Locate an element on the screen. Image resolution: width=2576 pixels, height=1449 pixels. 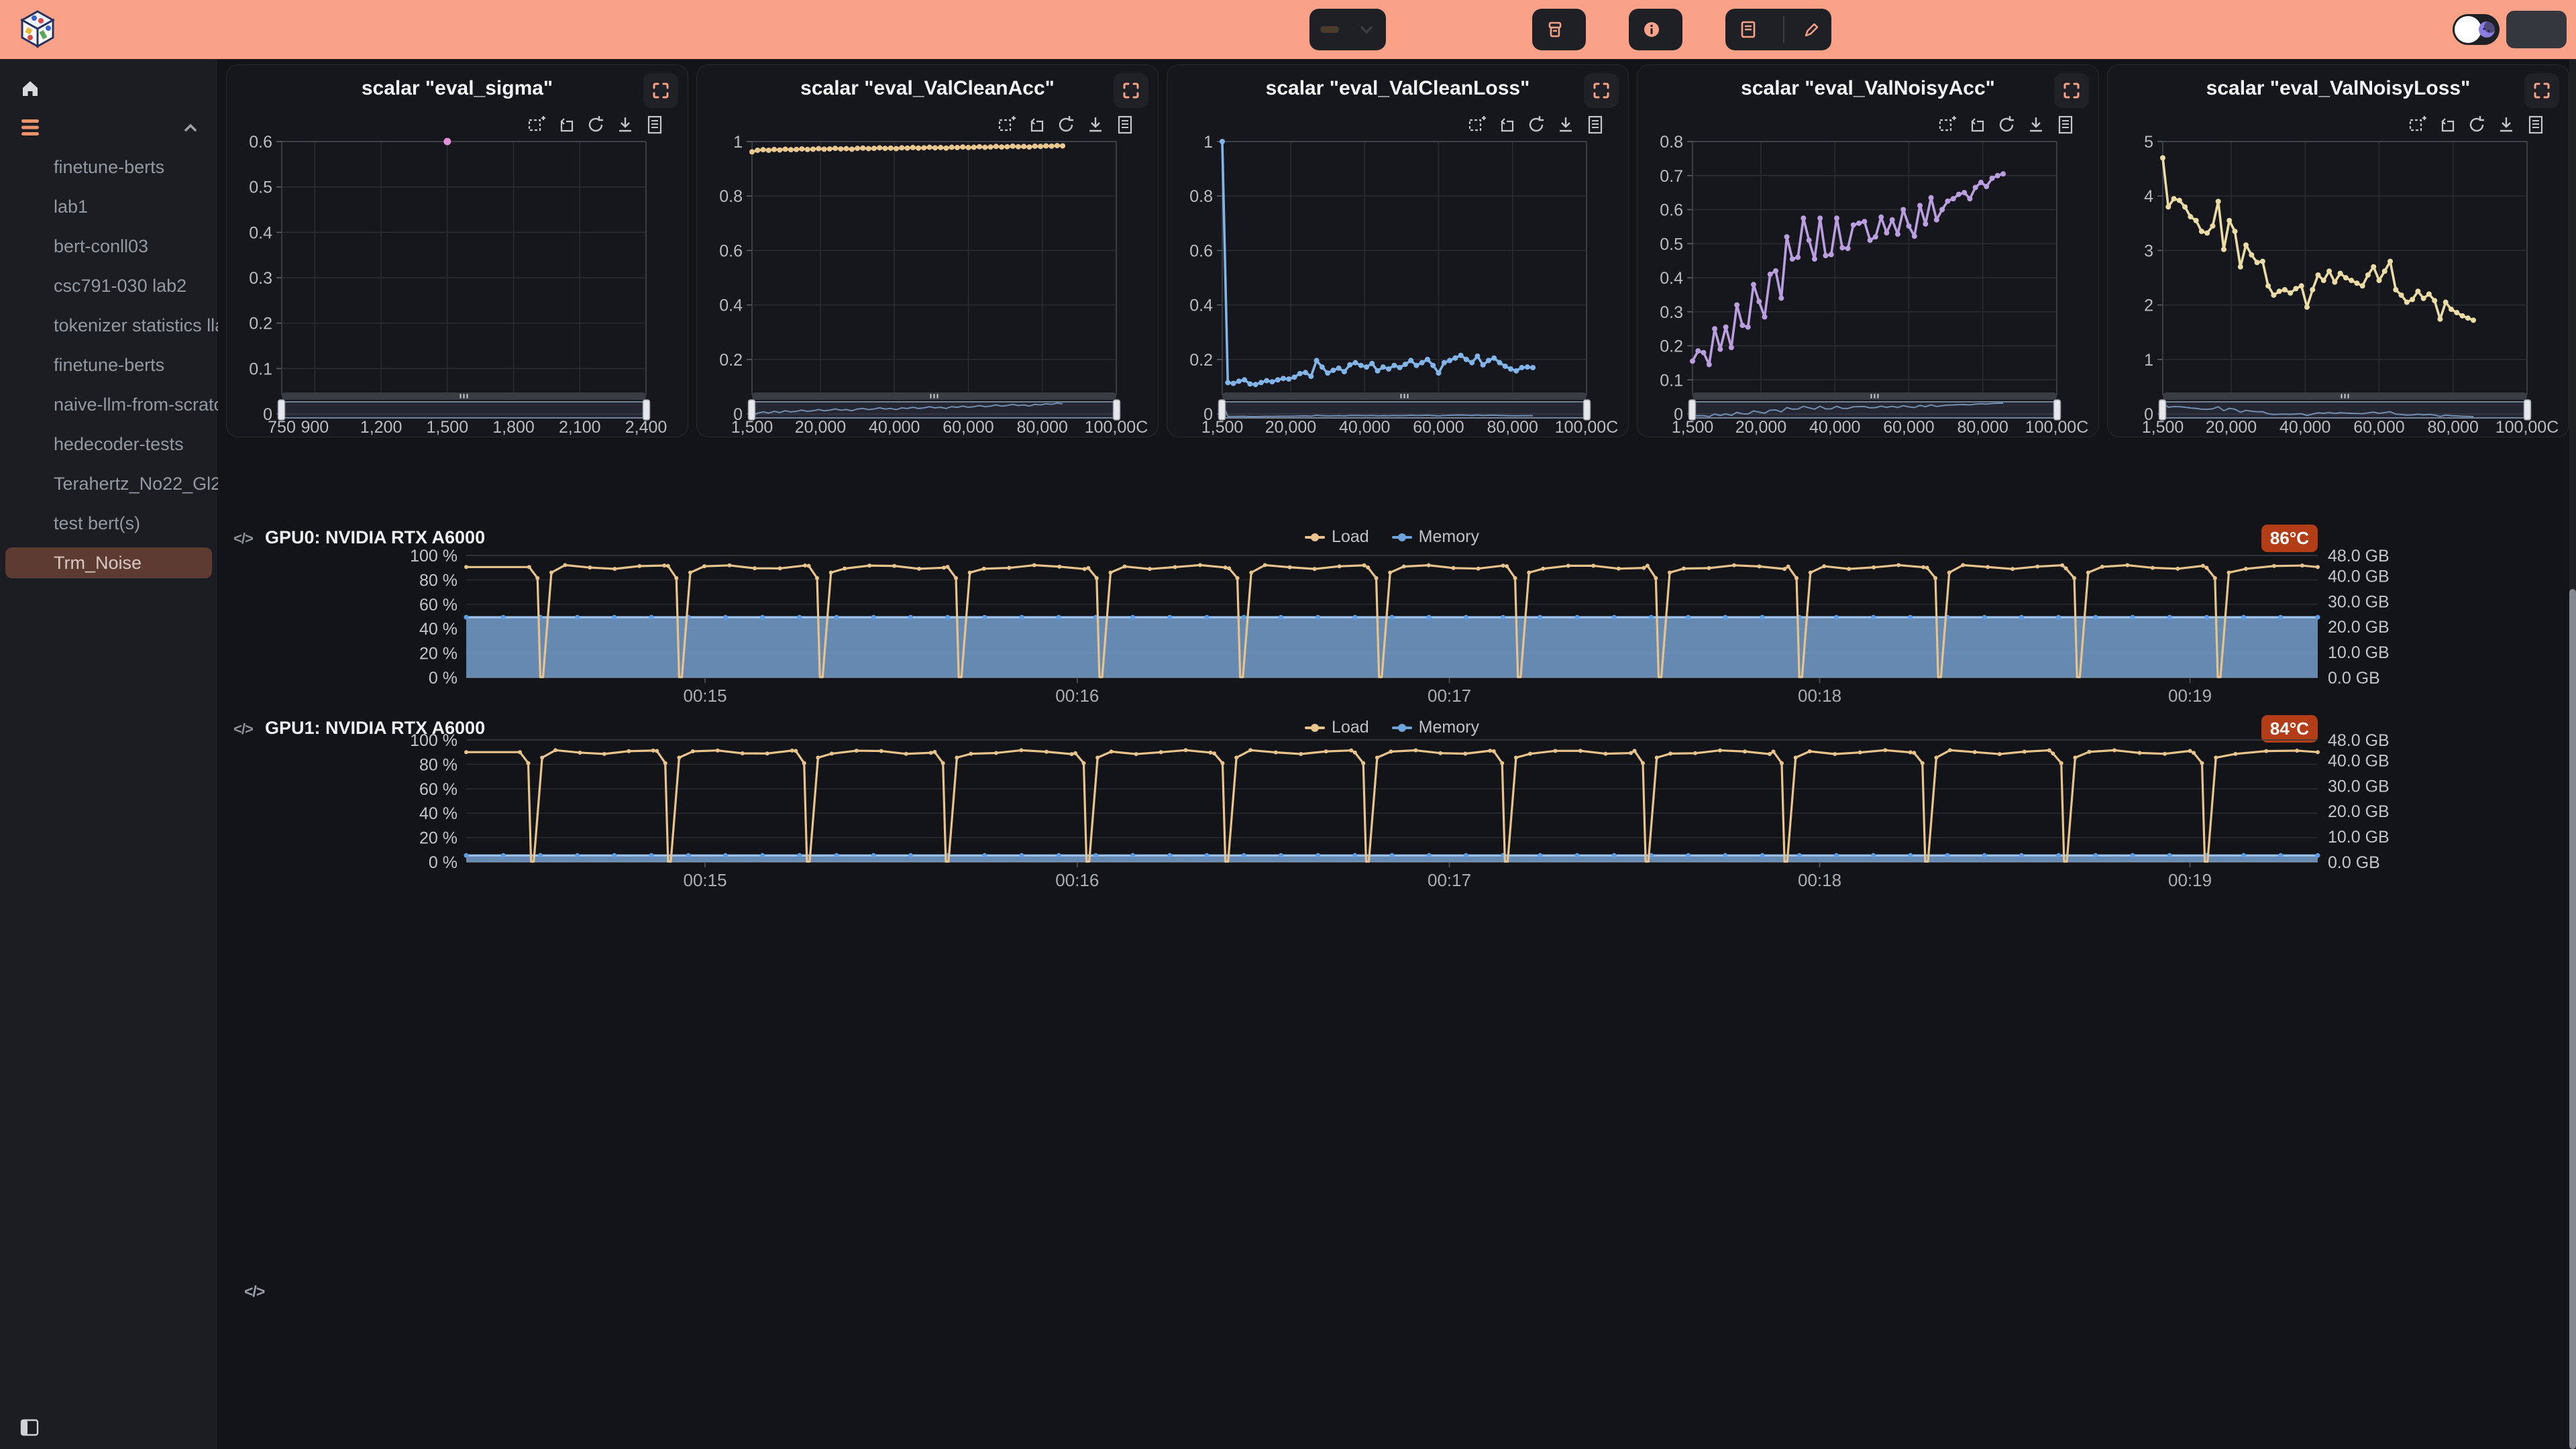
expand-icon is located at coordinates (1131, 91).